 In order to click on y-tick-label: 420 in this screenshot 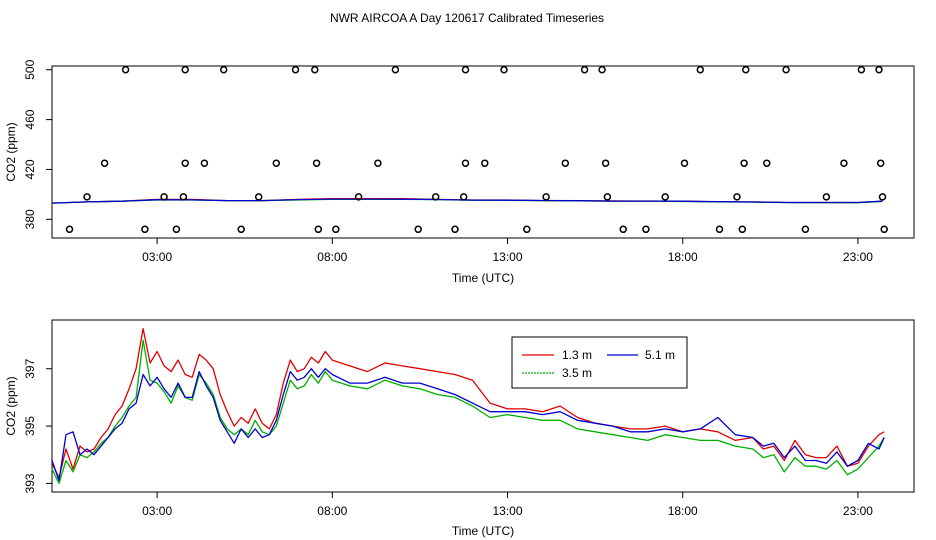, I will do `click(30, 169)`.